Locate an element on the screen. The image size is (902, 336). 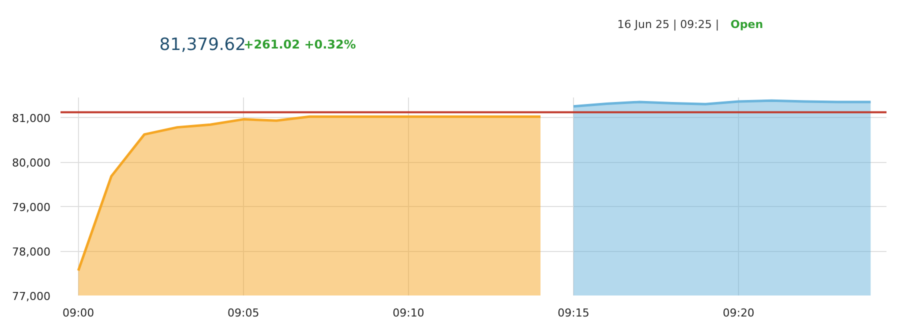
y-tick-label: 79,000 is located at coordinates (31, 207).